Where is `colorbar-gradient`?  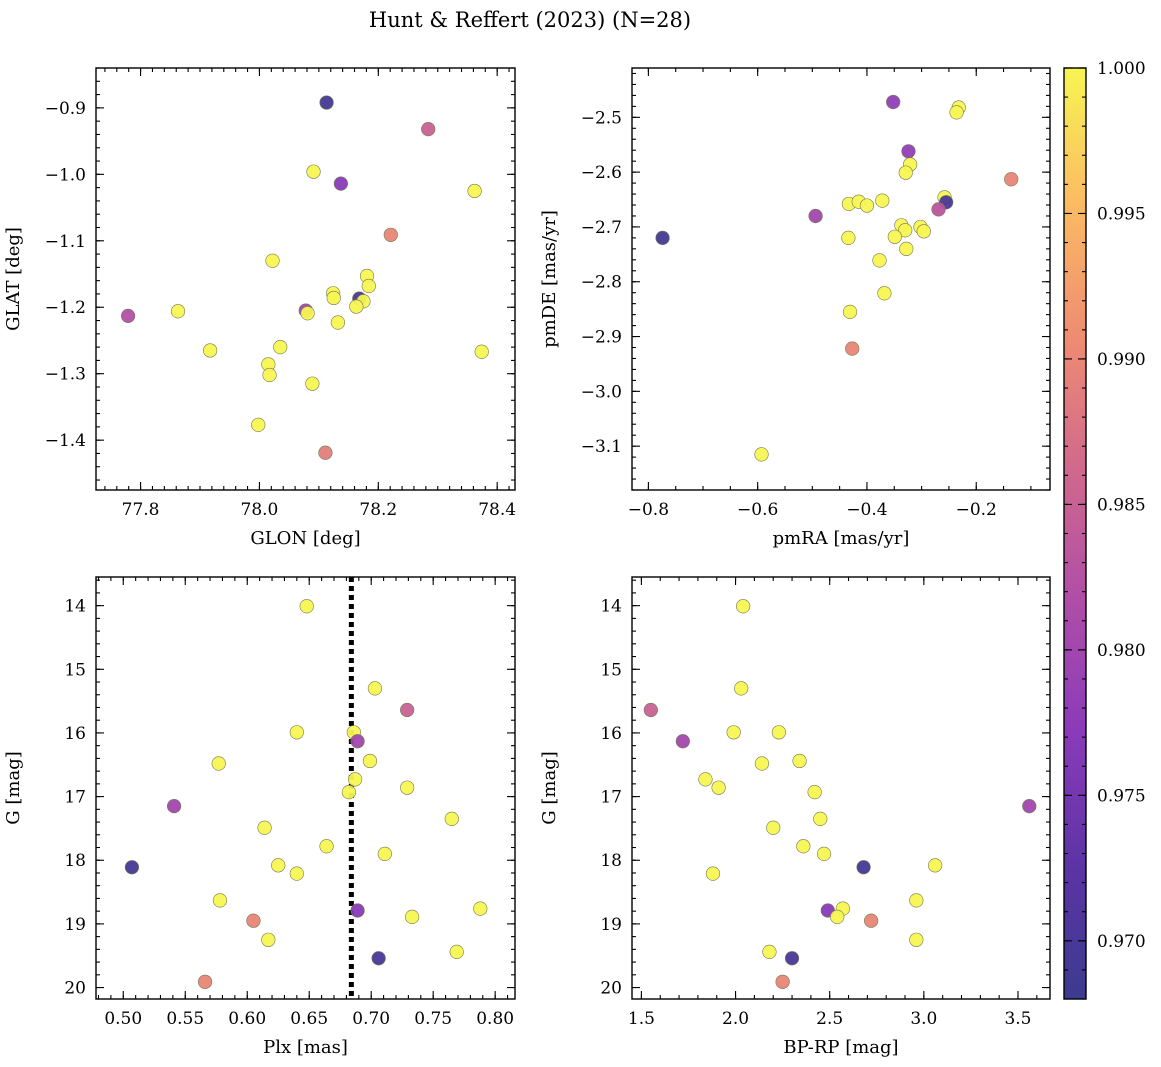
colorbar-gradient is located at coordinates (1075, 533).